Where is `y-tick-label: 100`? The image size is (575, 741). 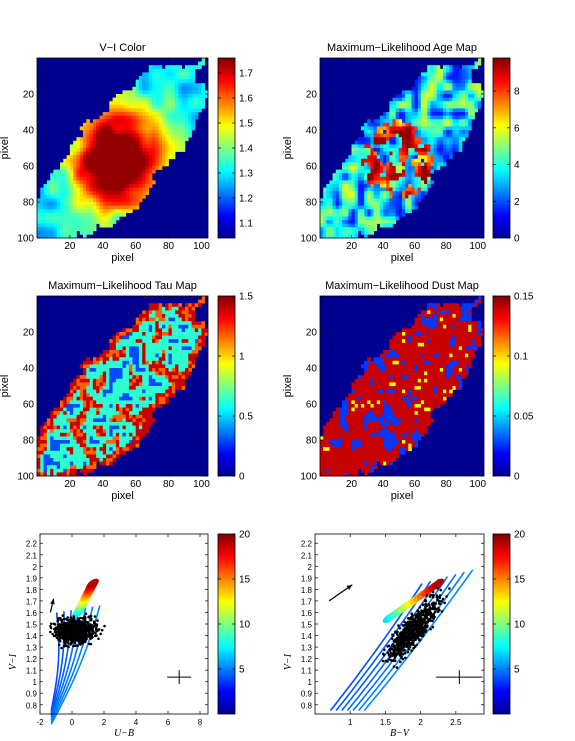 y-tick-label: 100 is located at coordinates (308, 239).